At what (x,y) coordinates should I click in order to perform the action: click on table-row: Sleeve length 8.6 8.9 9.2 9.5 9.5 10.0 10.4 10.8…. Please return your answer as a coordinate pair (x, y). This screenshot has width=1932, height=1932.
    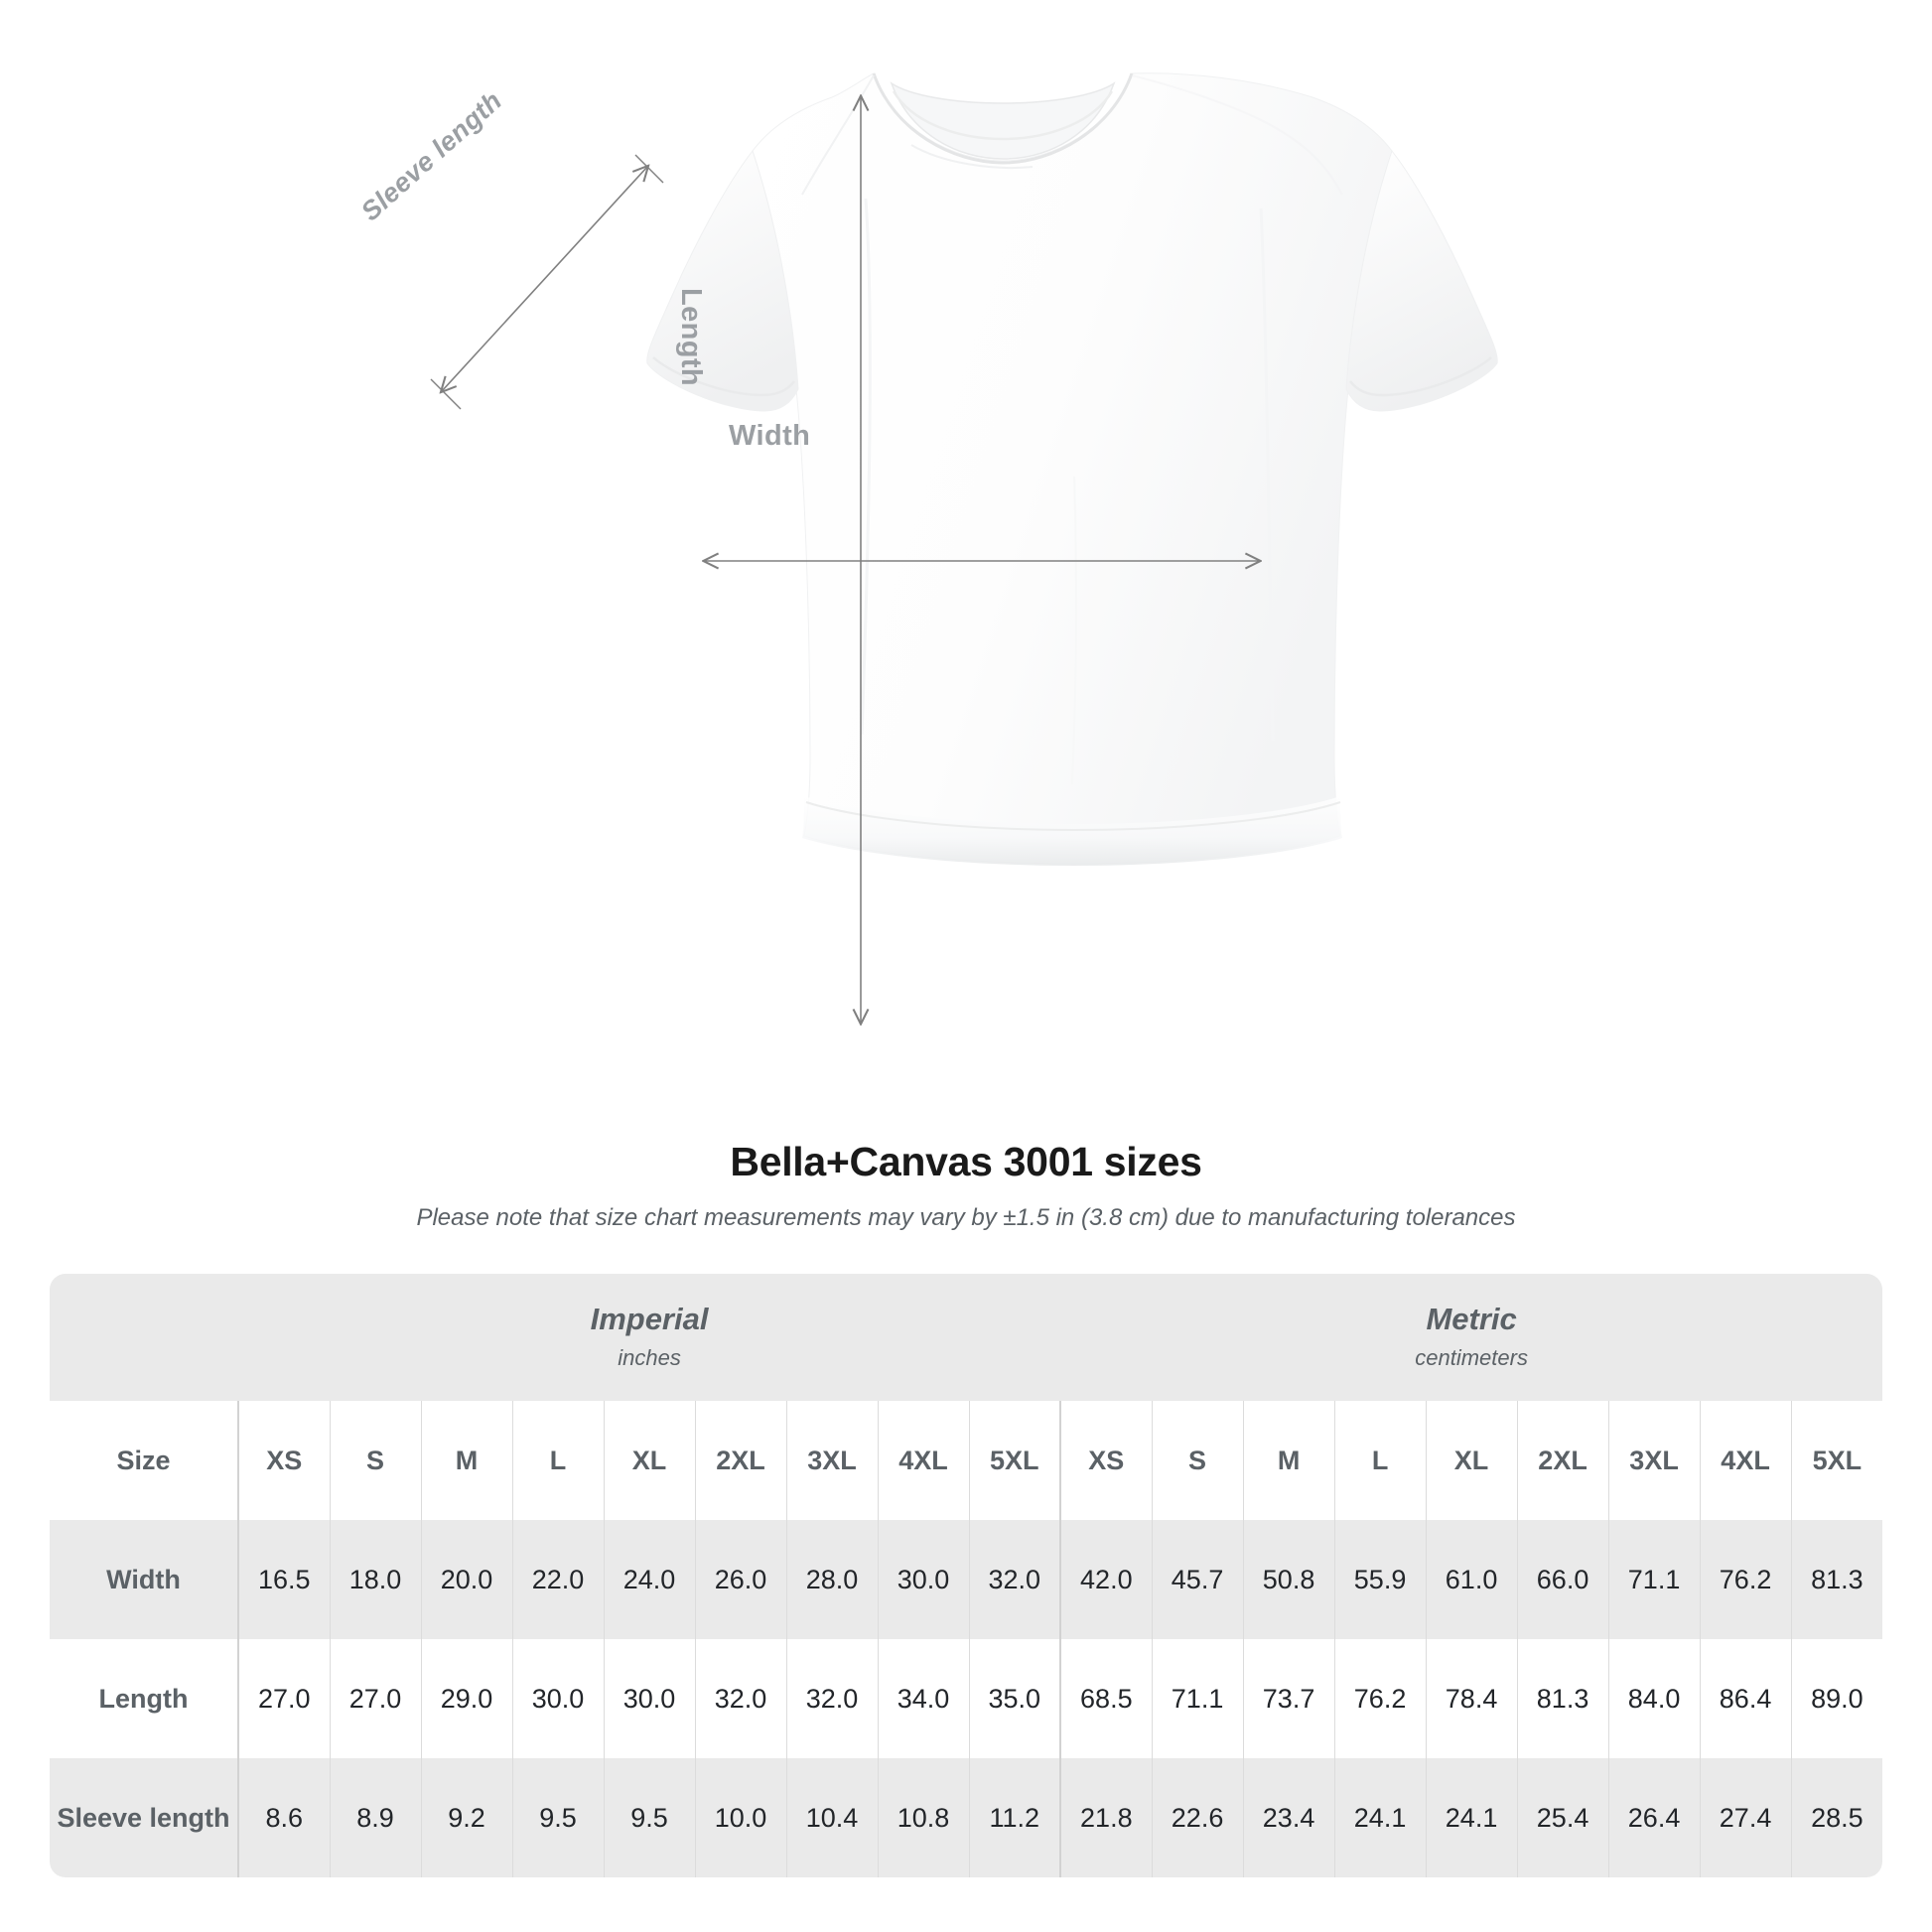
    Looking at the image, I should click on (967, 1818).